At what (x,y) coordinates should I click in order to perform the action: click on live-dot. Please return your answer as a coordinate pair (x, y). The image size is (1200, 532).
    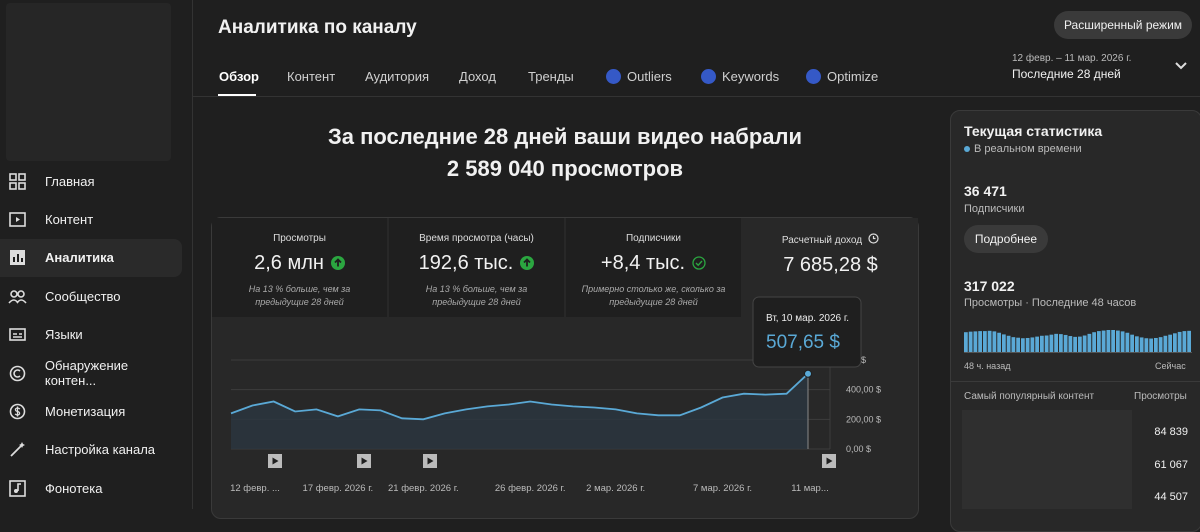
    Looking at the image, I should click on (967, 149).